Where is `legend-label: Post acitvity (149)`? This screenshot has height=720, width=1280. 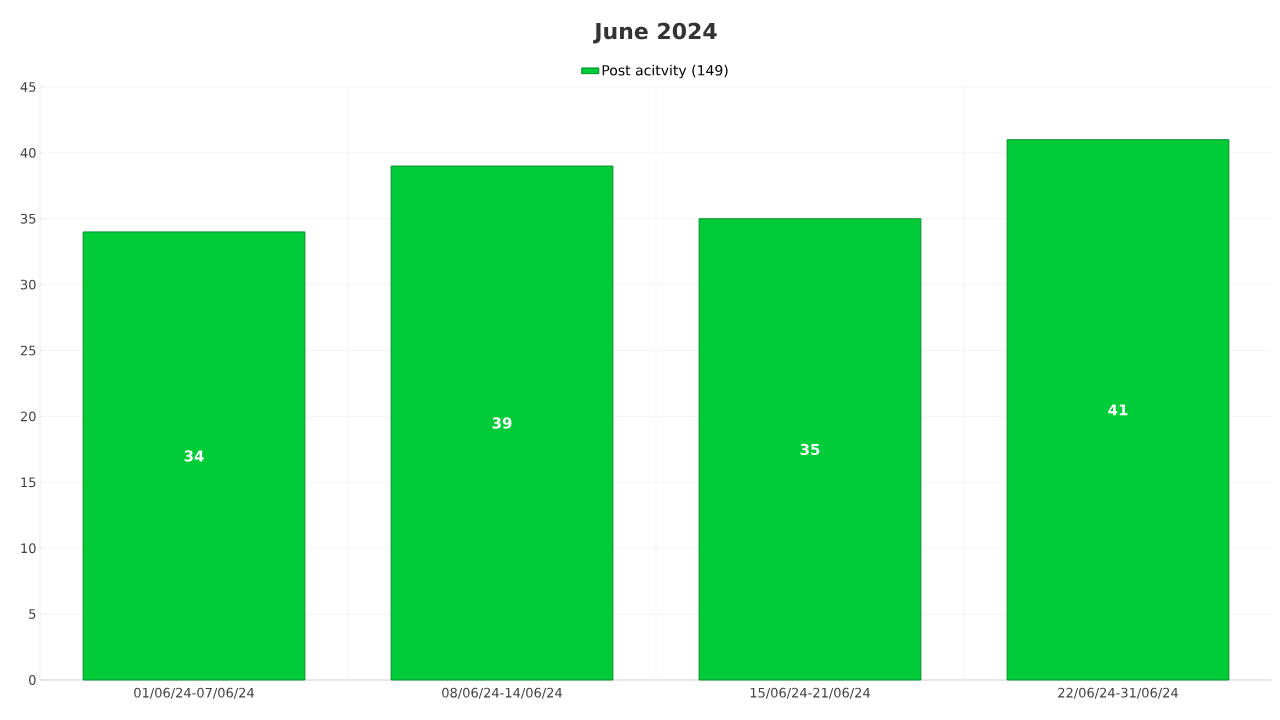 legend-label: Post acitvity (149) is located at coordinates (665, 71).